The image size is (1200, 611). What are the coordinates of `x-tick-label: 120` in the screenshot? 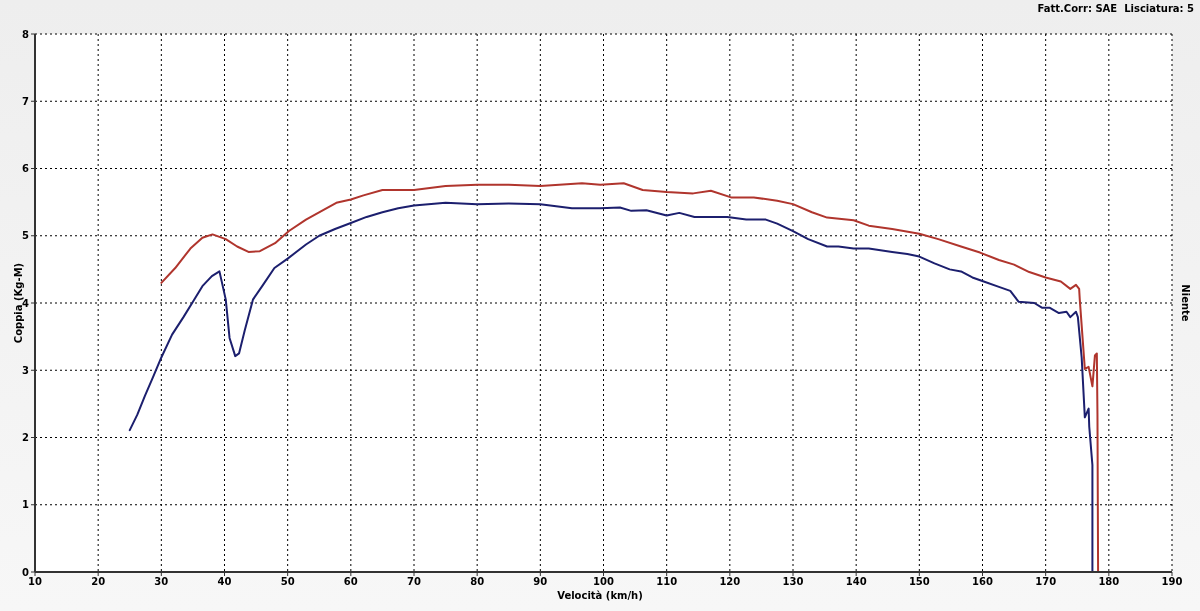 It's located at (730, 582).